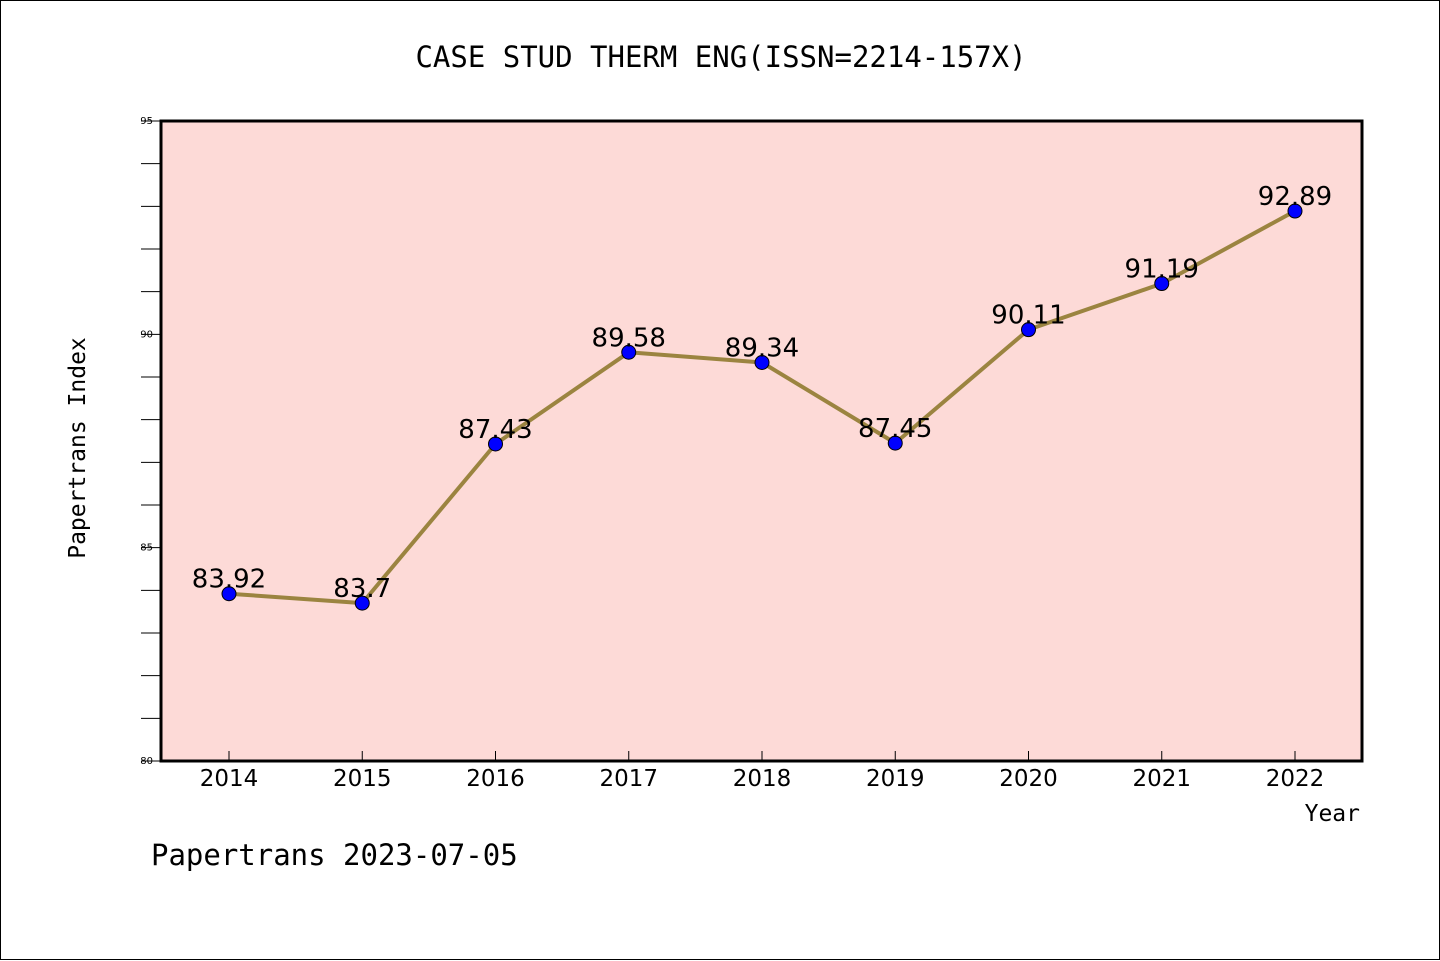  Describe the element at coordinates (1295, 779) in the screenshot. I see `x-tick-label: 2022` at that location.